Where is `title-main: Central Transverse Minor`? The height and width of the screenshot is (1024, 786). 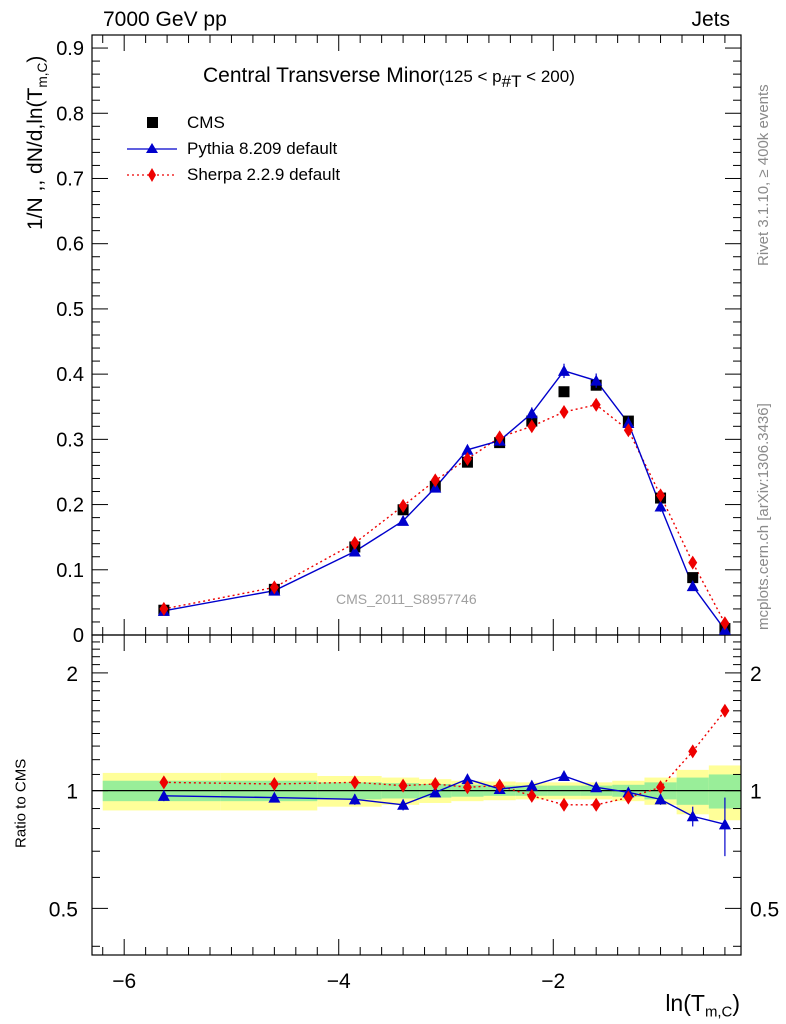
title-main: Central Transverse Minor is located at coordinates (321, 75).